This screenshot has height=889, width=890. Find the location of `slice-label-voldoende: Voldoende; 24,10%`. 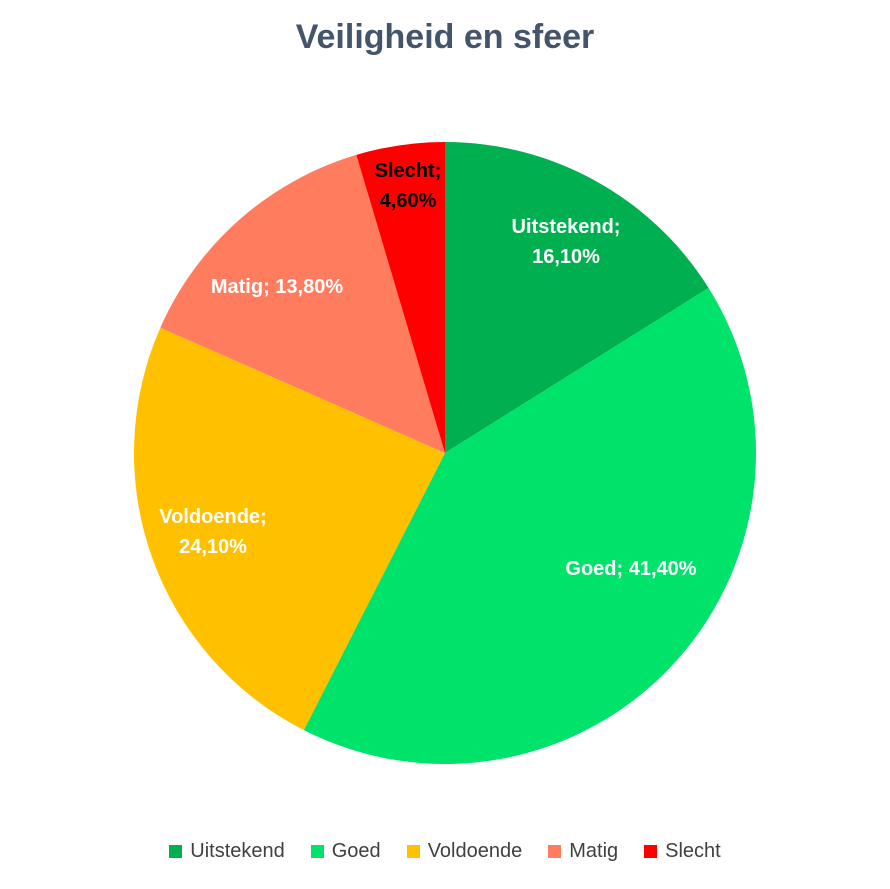

slice-label-voldoende: Voldoende; 24,10% is located at coordinates (212, 532).